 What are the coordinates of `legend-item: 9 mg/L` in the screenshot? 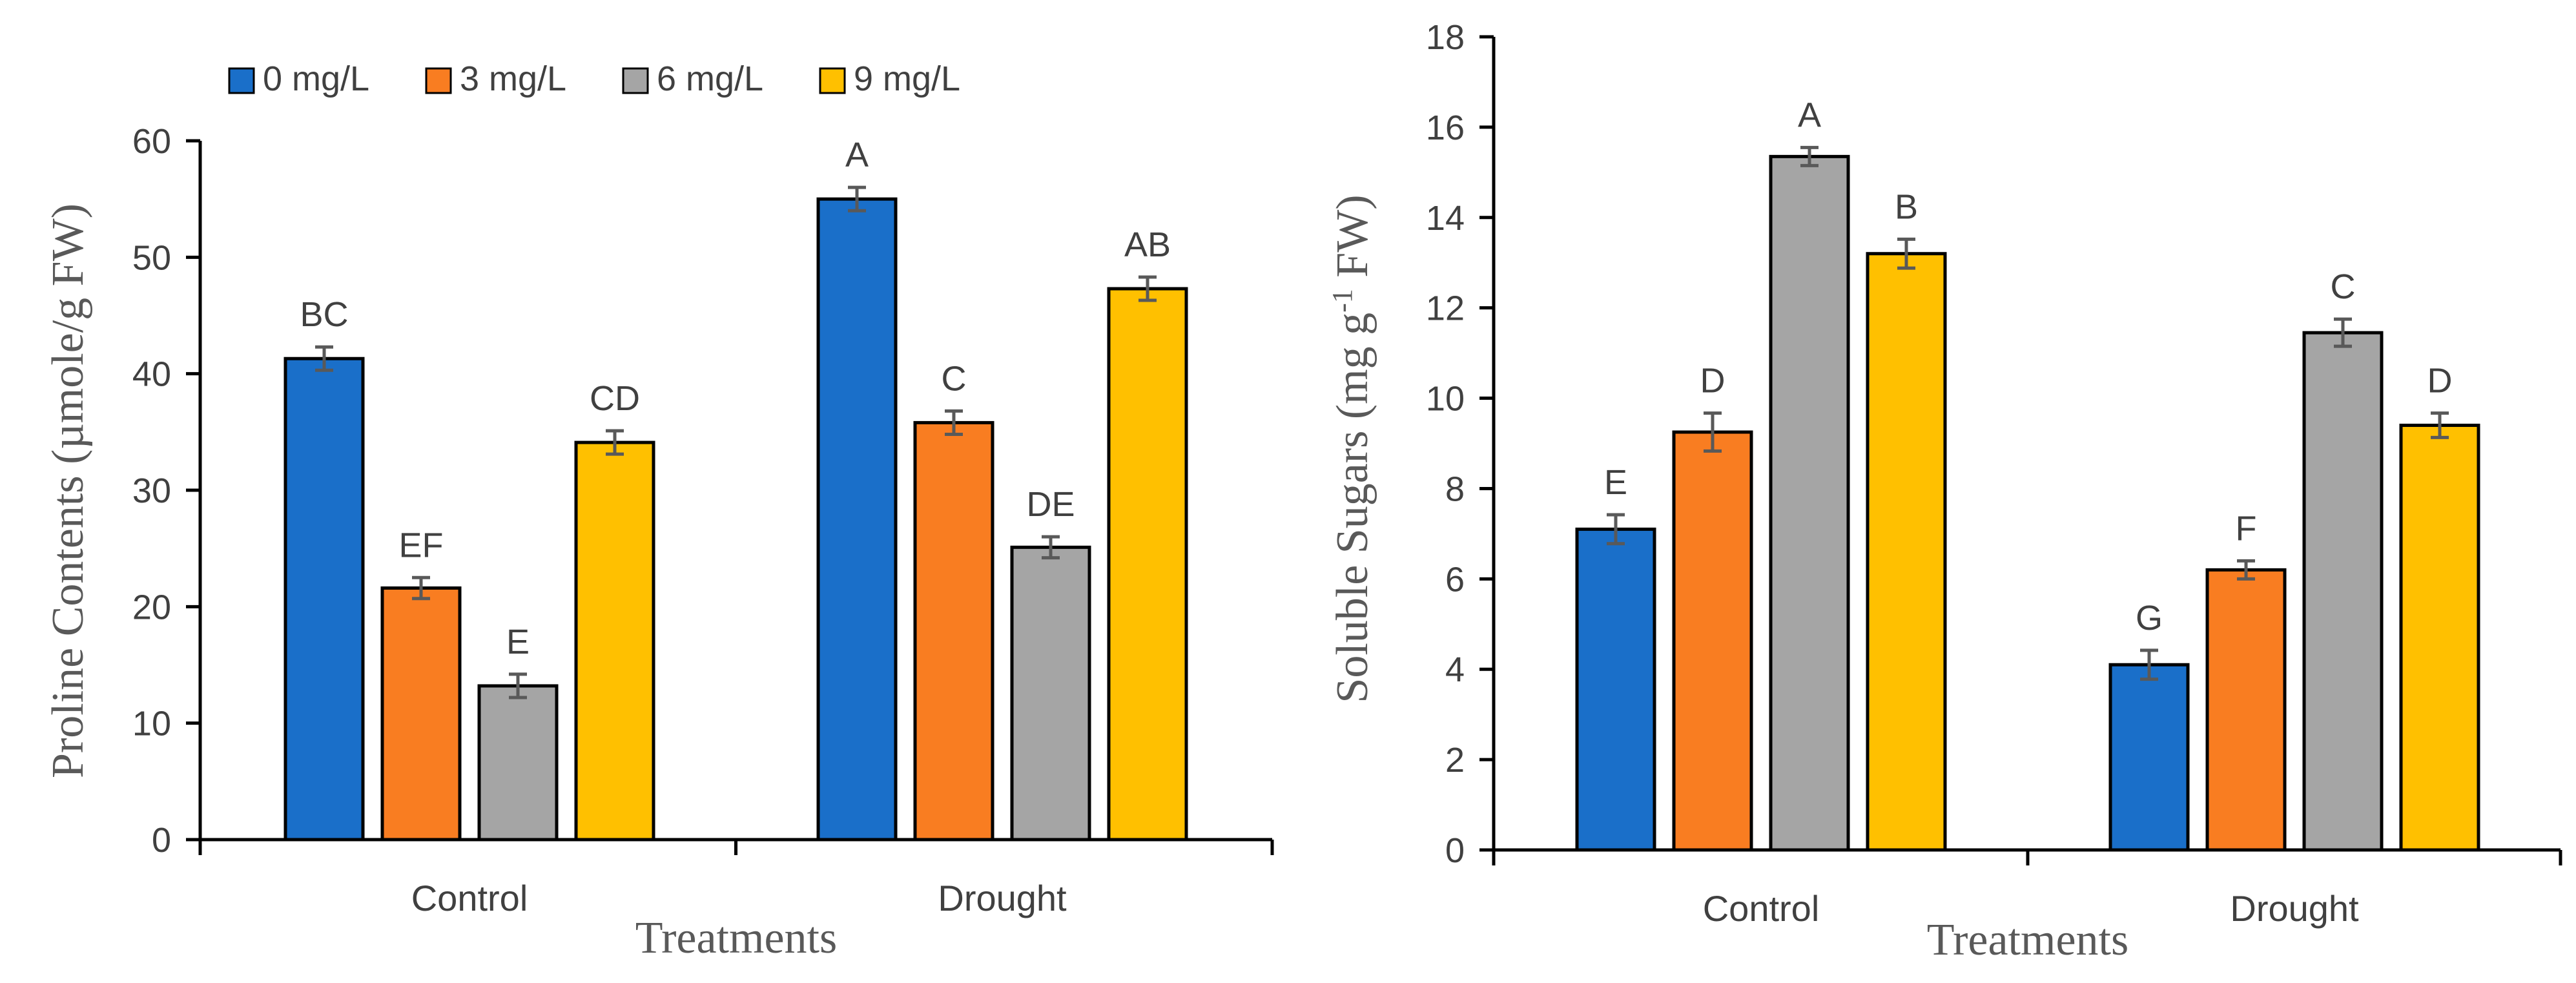 It's located at (889, 78).